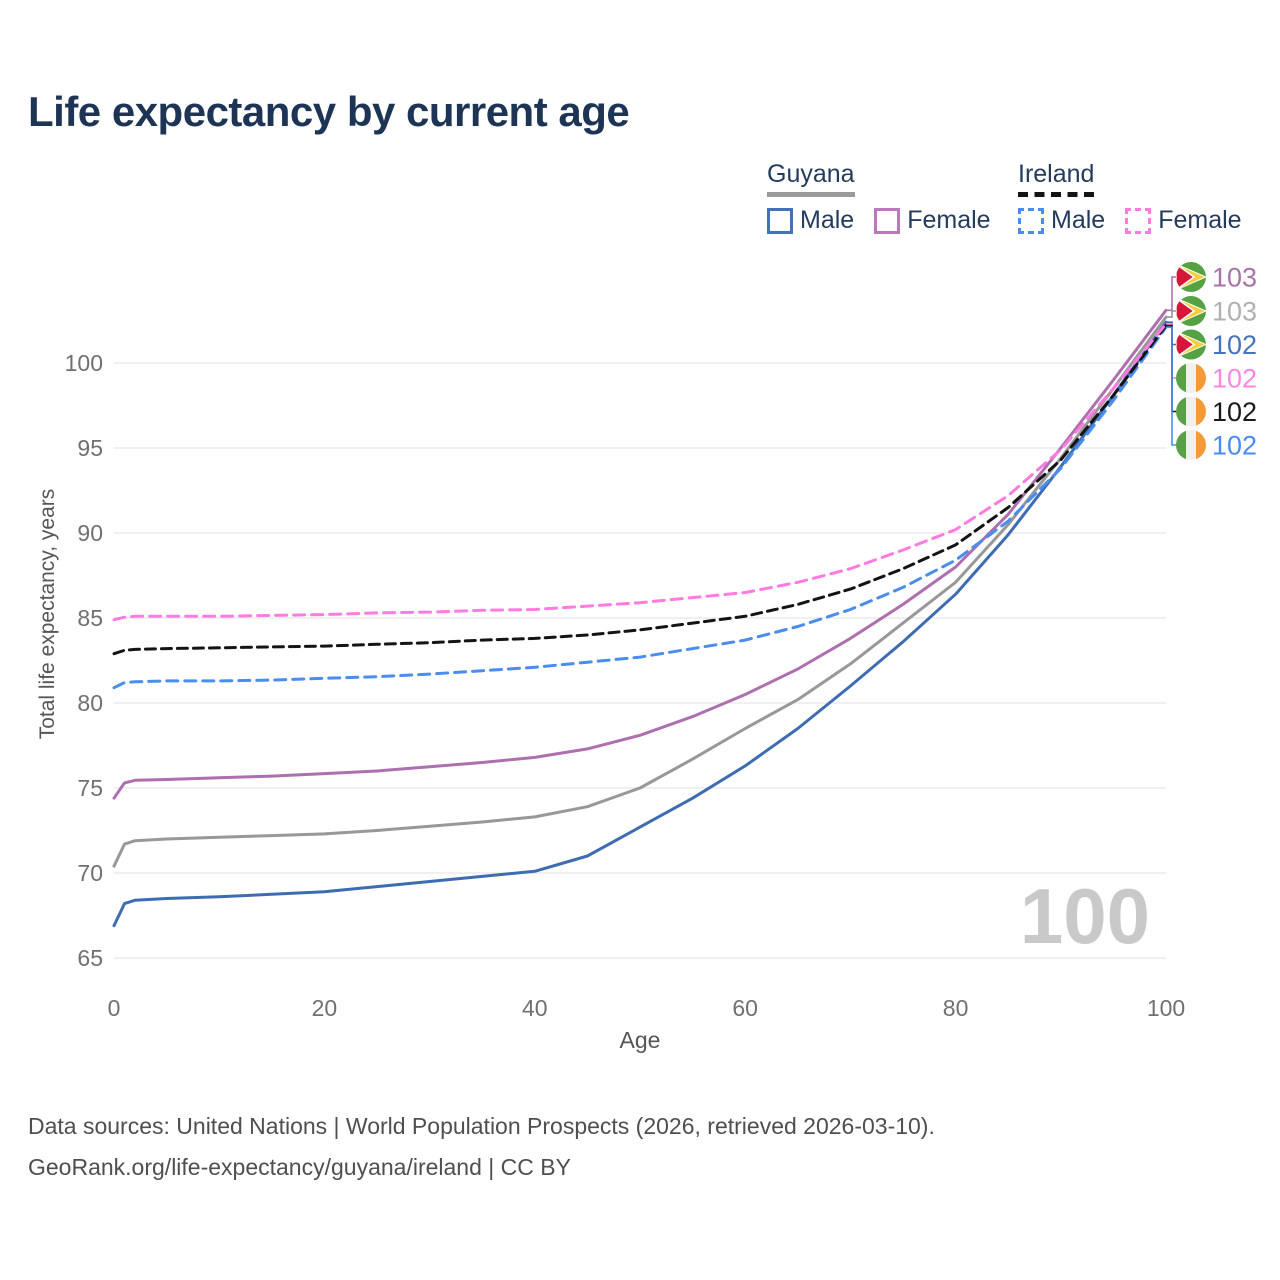  I want to click on x-tick-label: 20, so click(325, 1008).